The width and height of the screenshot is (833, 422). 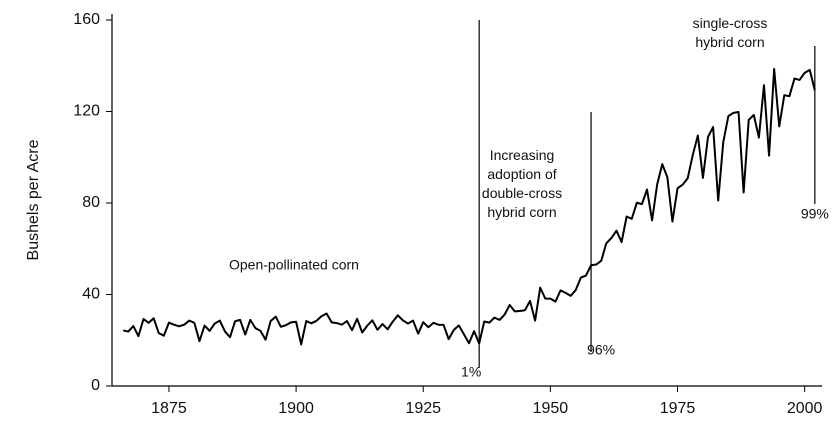 What do you see at coordinates (471, 372) in the screenshot?
I see `marker-label: 1%` at bounding box center [471, 372].